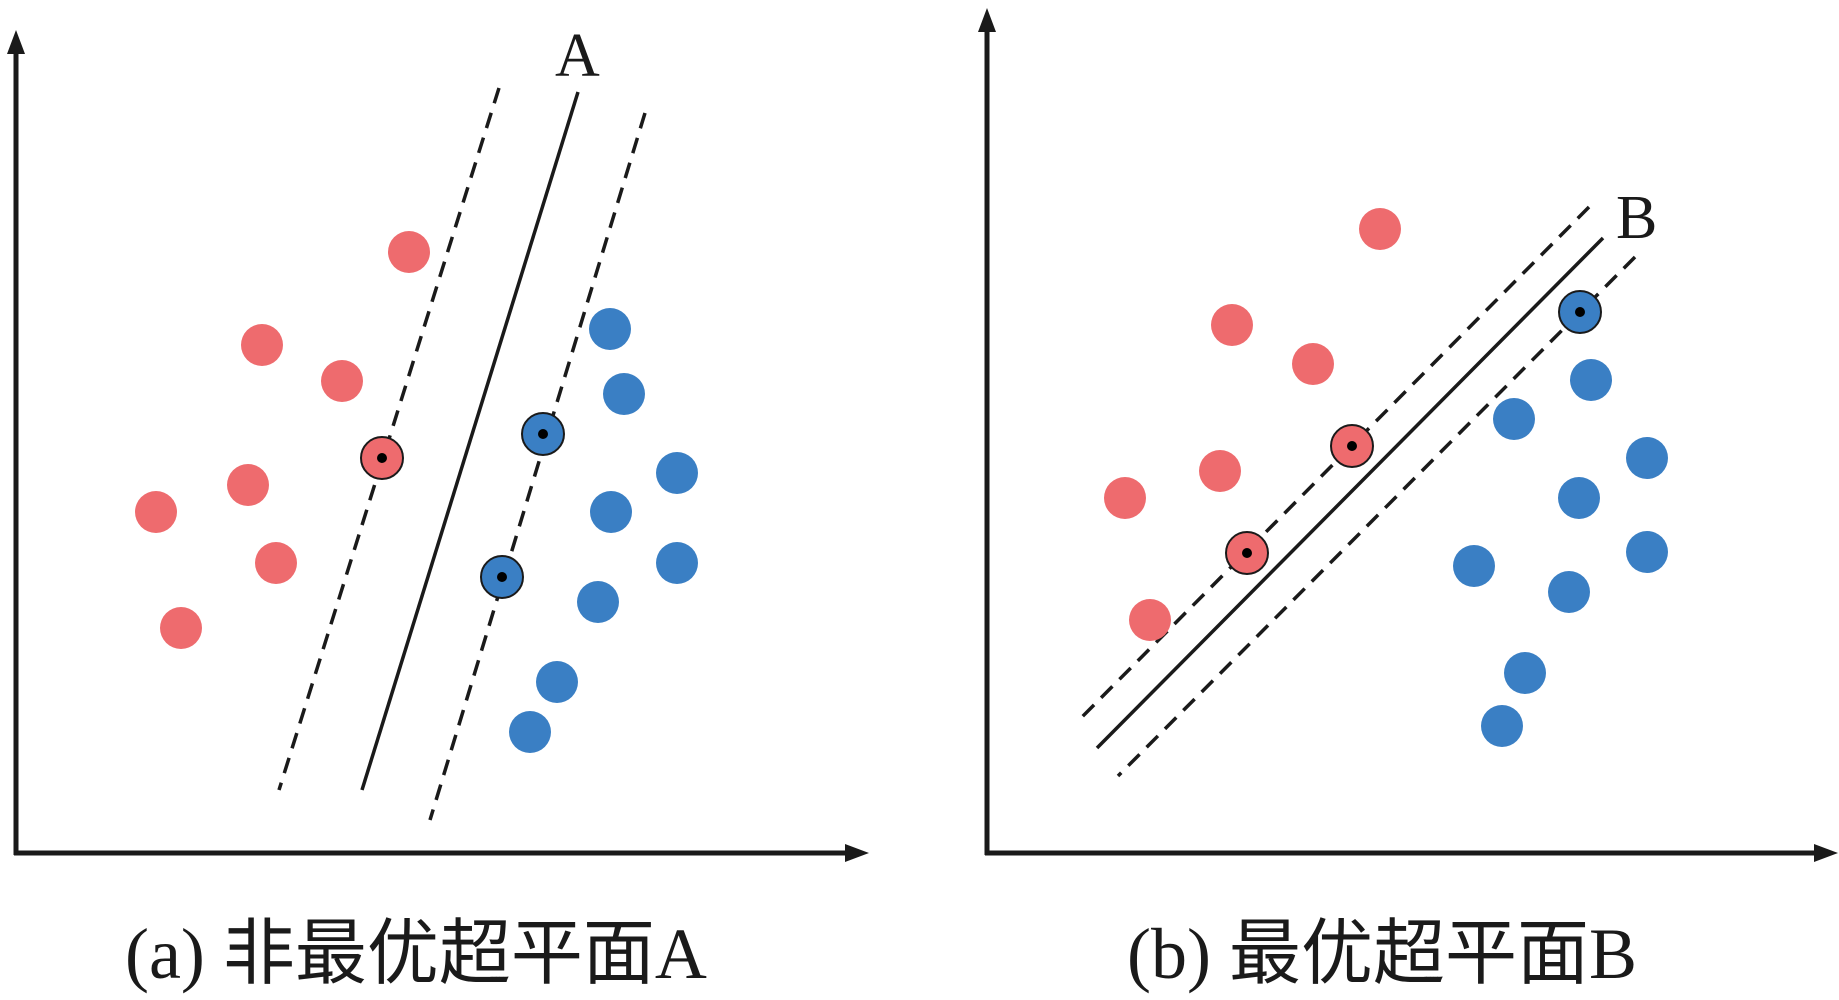  What do you see at coordinates (577, 56) in the screenshot?
I see `hyperplane-label: A` at bounding box center [577, 56].